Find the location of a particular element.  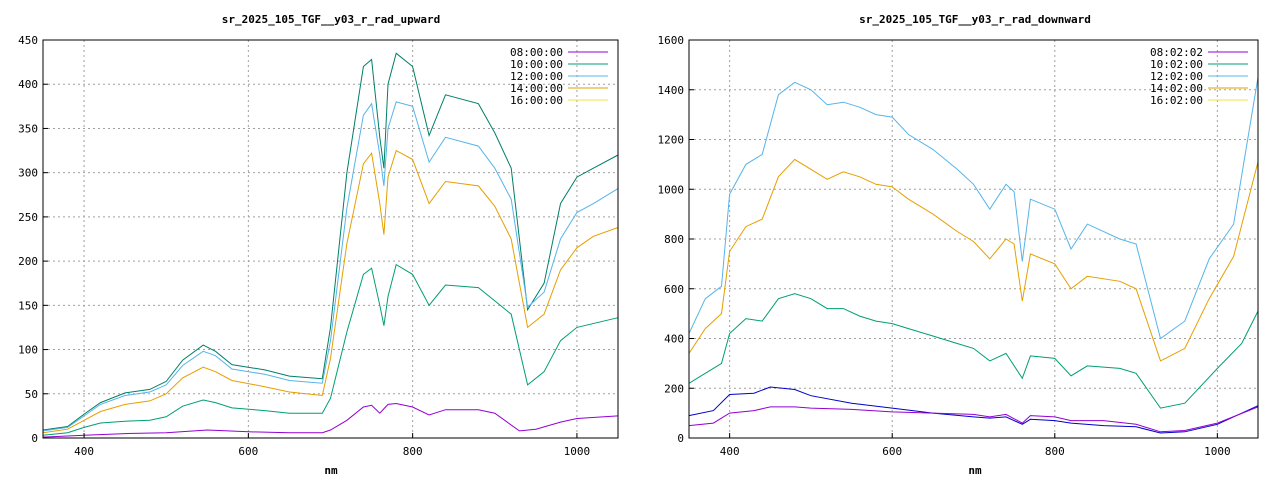

y-tick-label: 350 is located at coordinates (28, 128).